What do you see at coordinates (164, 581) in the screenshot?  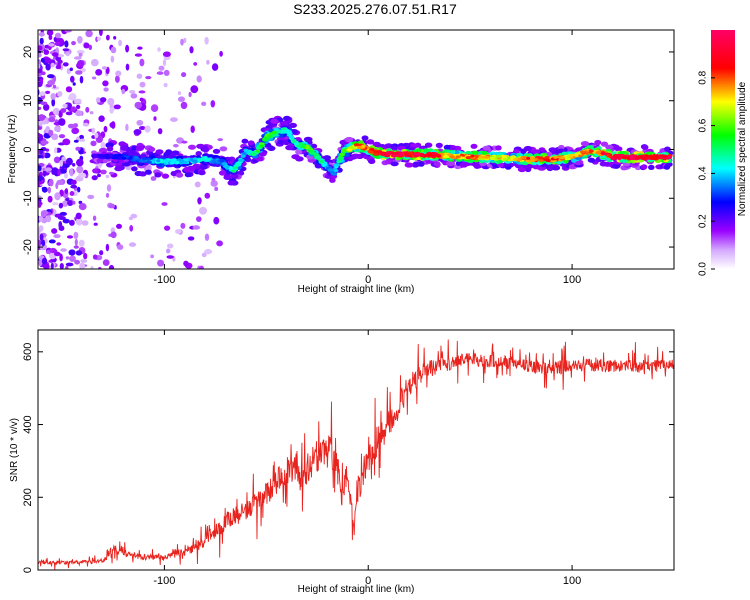 I see `x-tick-label: -100` at bounding box center [164, 581].